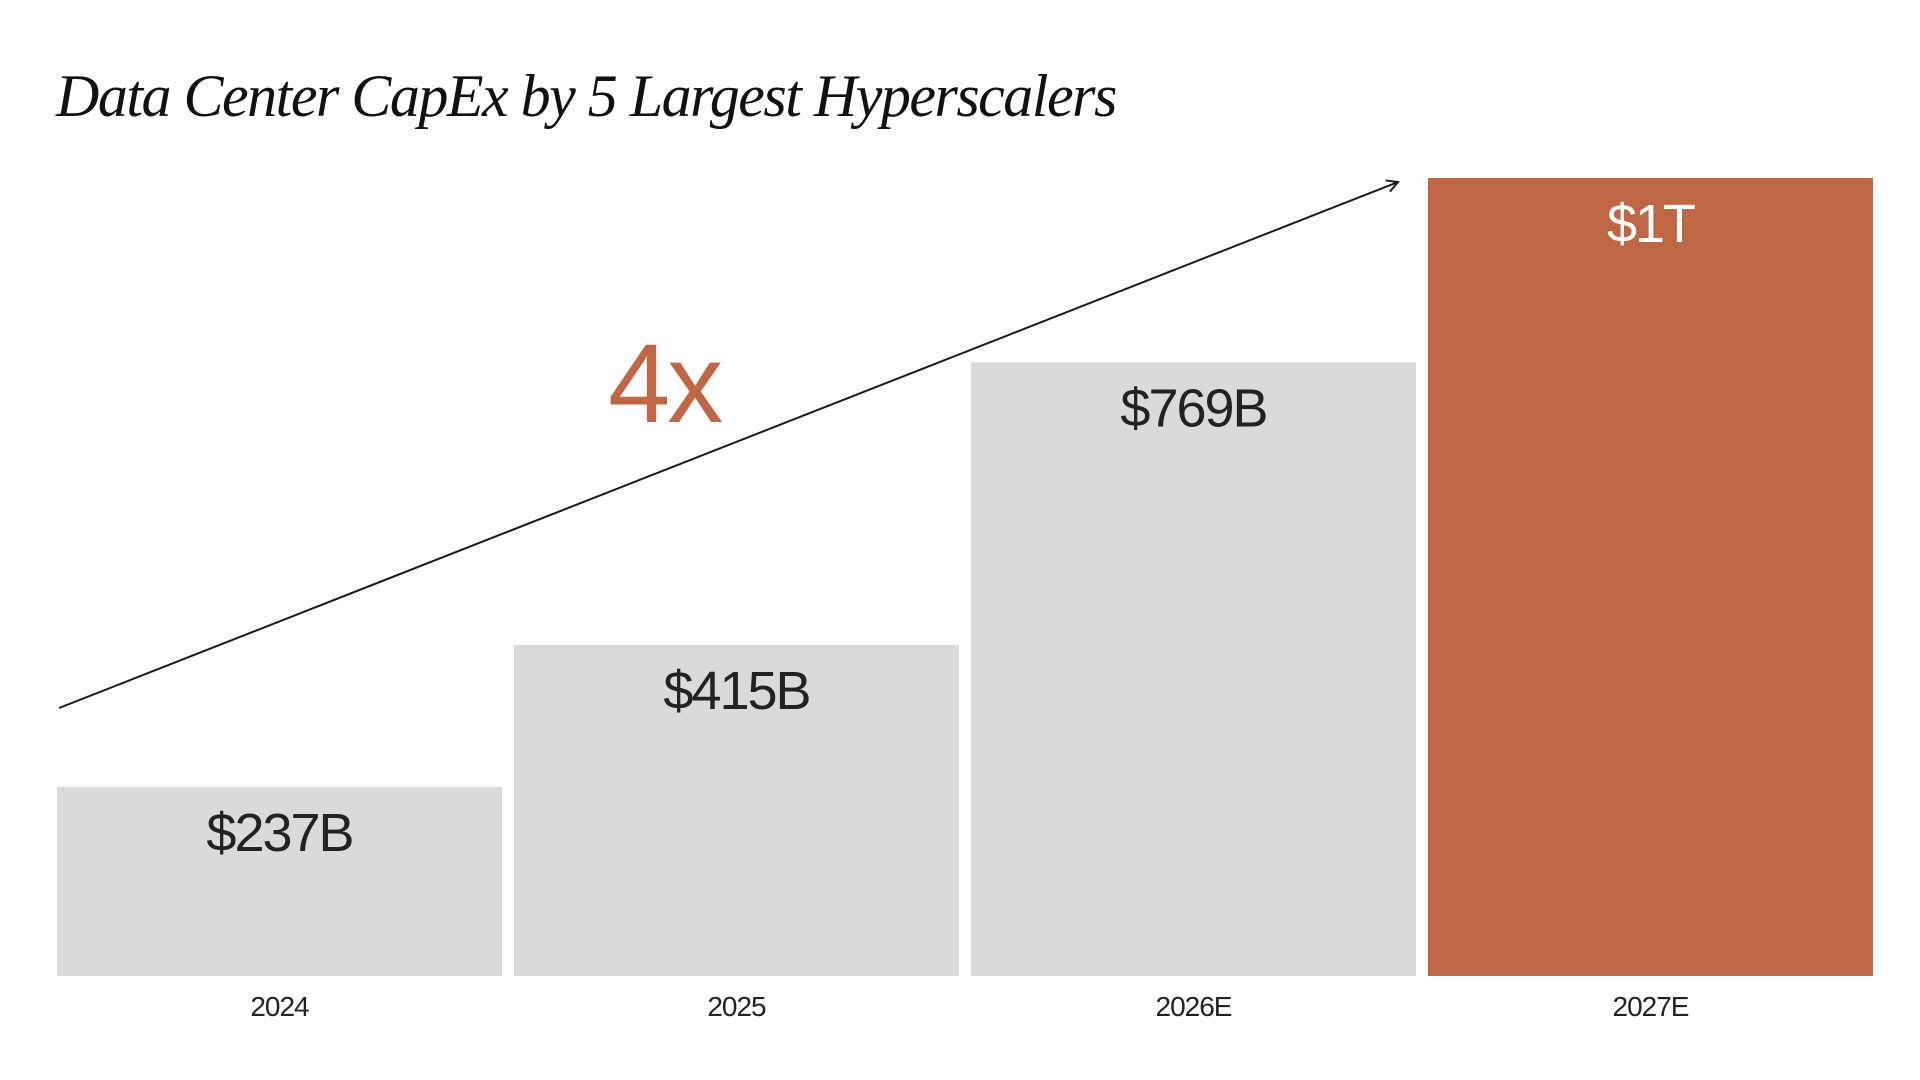  What do you see at coordinates (1651, 224) in the screenshot?
I see `bar-value-label: $1T` at bounding box center [1651, 224].